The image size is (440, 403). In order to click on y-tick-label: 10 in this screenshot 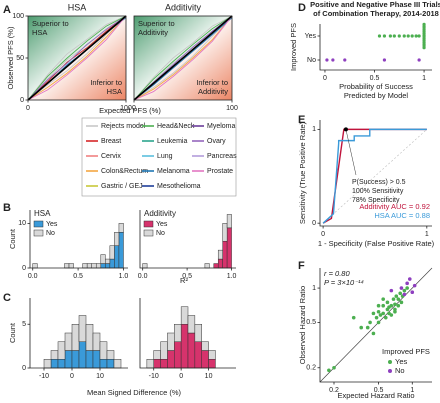, I will do `click(22, 223)`.